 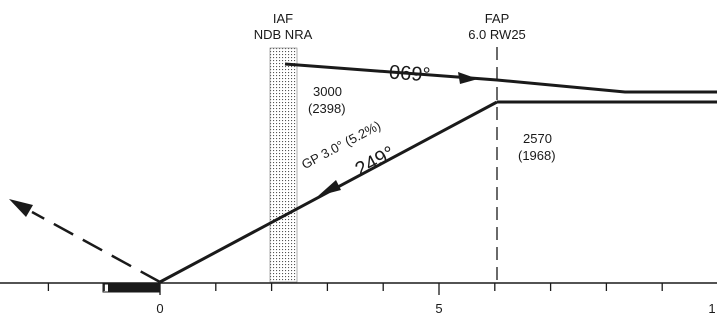 I want to click on axis-tick-label-10: 1, so click(x=712, y=308).